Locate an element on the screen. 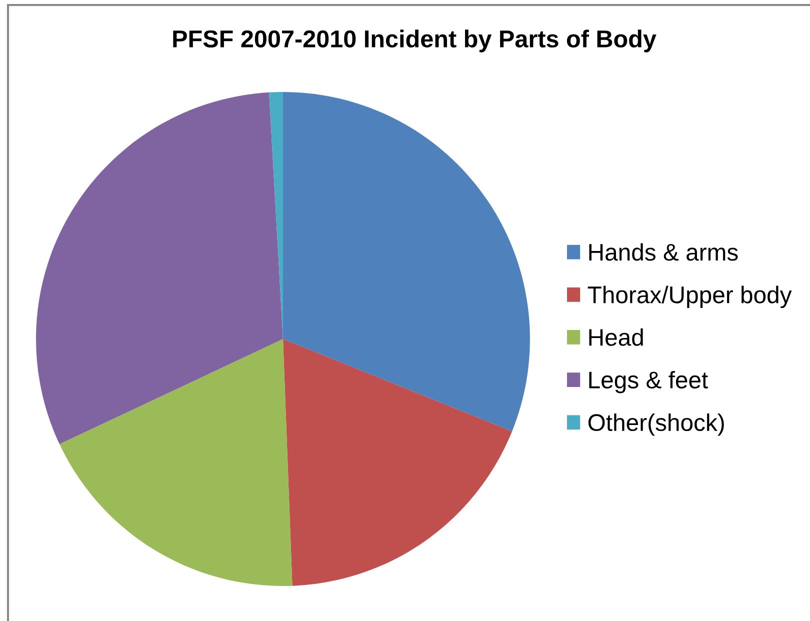  legend-label: Legs & feet is located at coordinates (648, 382).